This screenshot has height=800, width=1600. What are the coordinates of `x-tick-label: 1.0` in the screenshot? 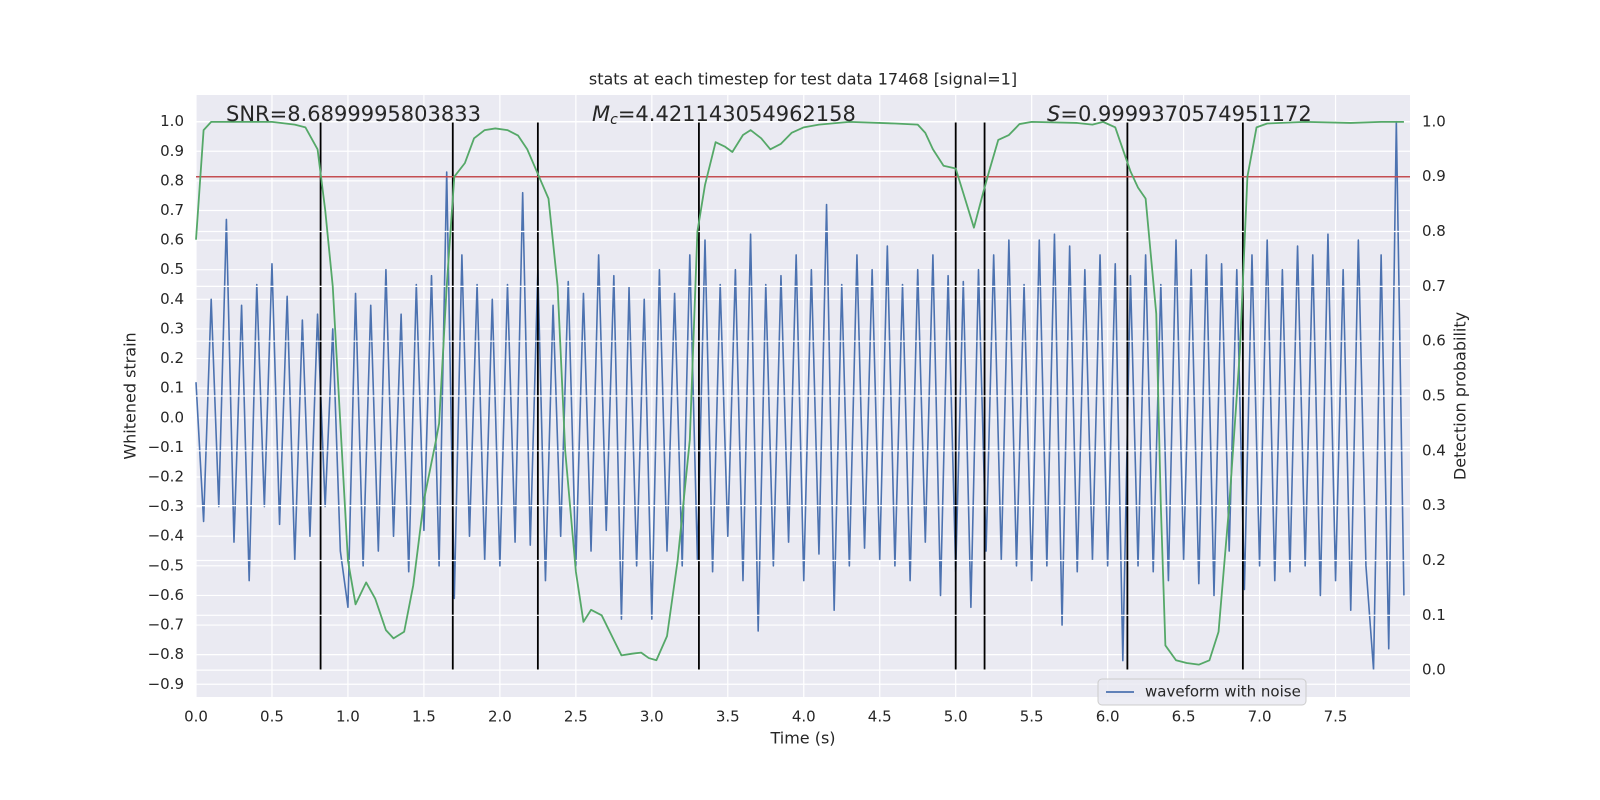 It's located at (348, 717).